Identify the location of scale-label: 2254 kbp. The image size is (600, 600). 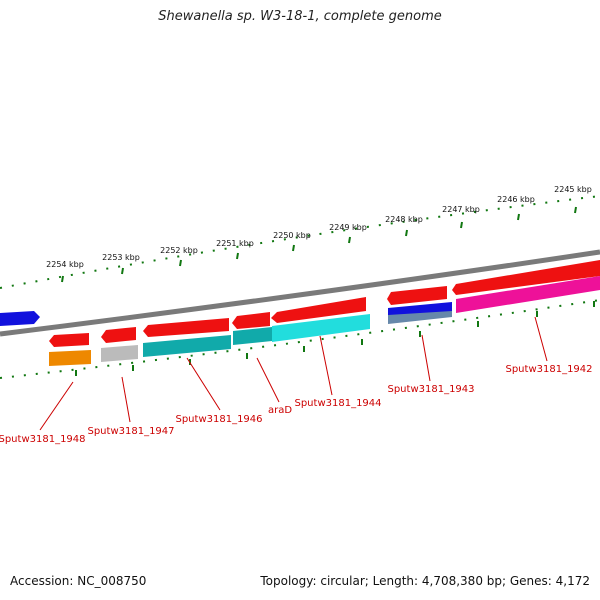
(65, 264).